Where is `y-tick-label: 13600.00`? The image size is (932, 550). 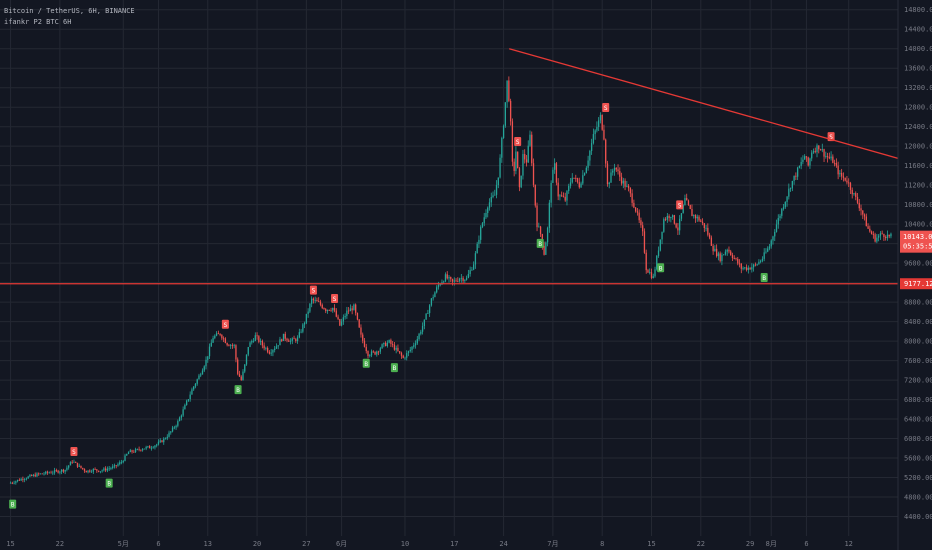 y-tick-label: 13600.00 is located at coordinates (918, 69).